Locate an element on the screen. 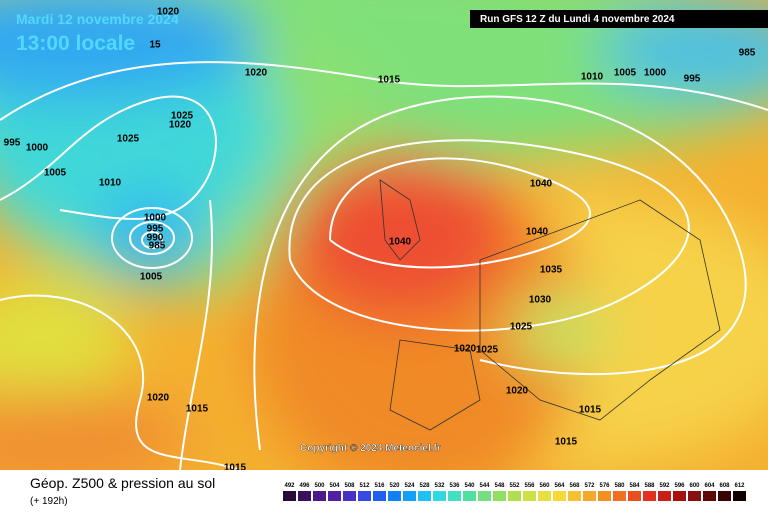 Image resolution: width=768 pixels, height=512 pixels. run: Run GFS 12 Z du Lundi 4 novembre 2024 is located at coordinates (577, 19).